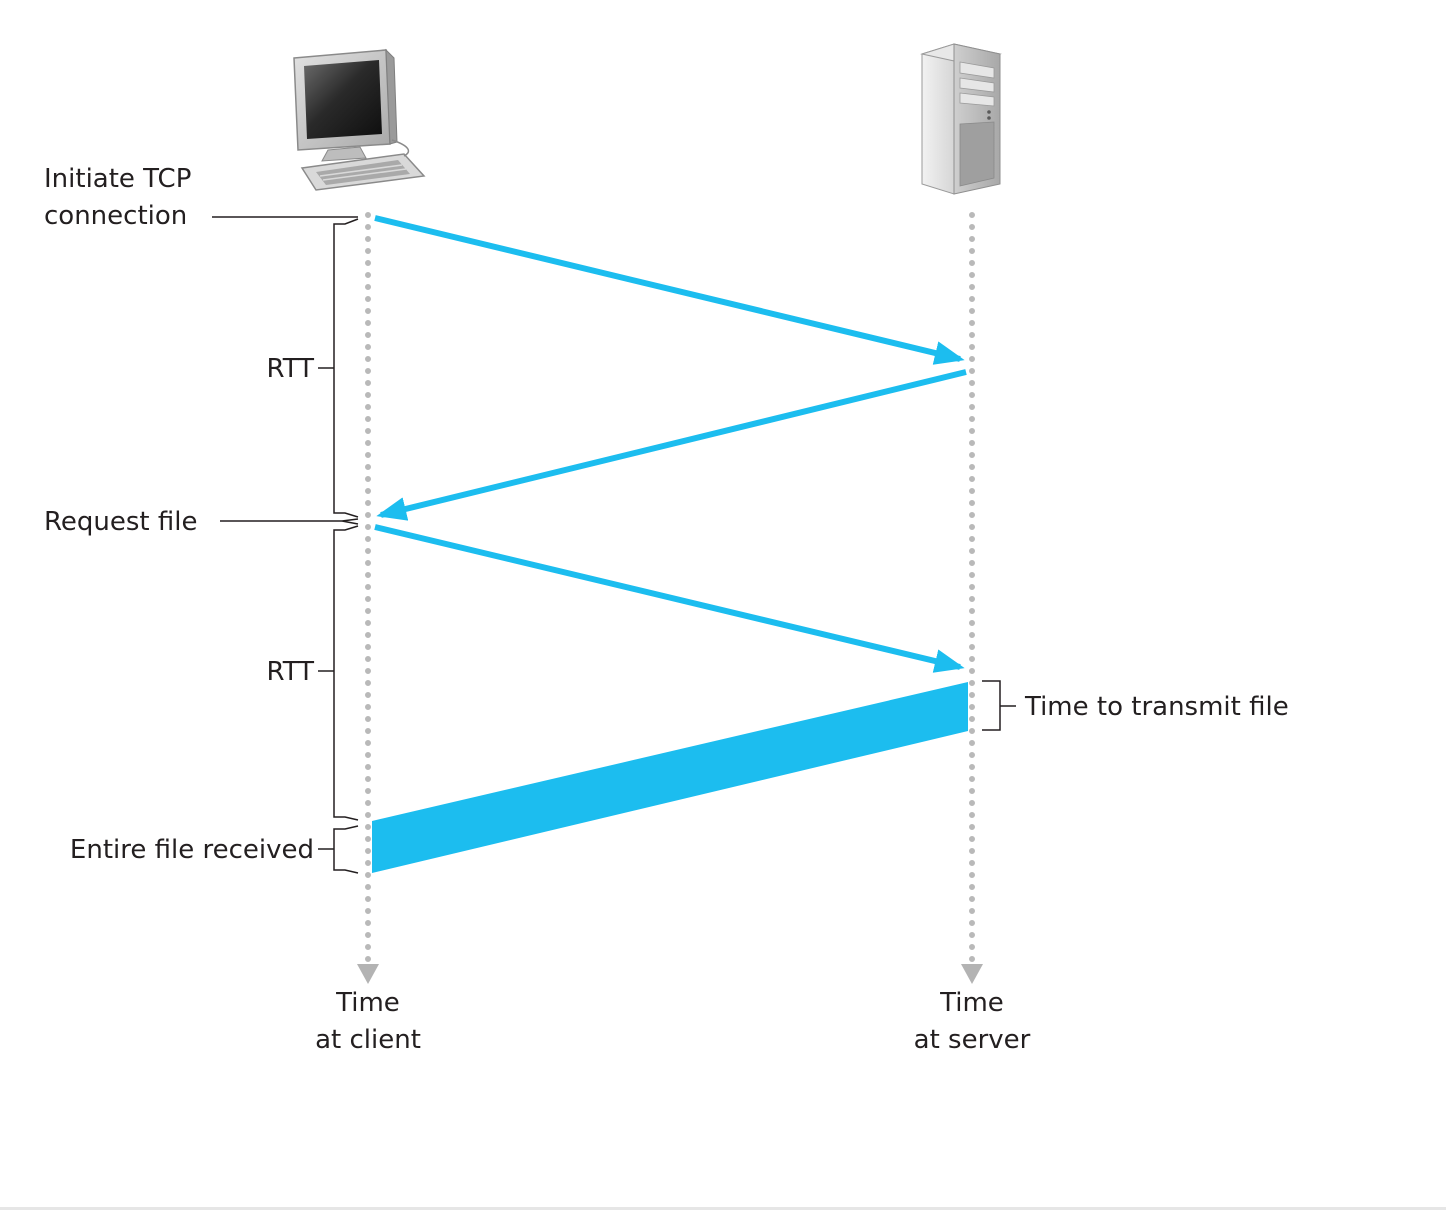  What do you see at coordinates (669, 290) in the screenshot?
I see `syn-arrow` at bounding box center [669, 290].